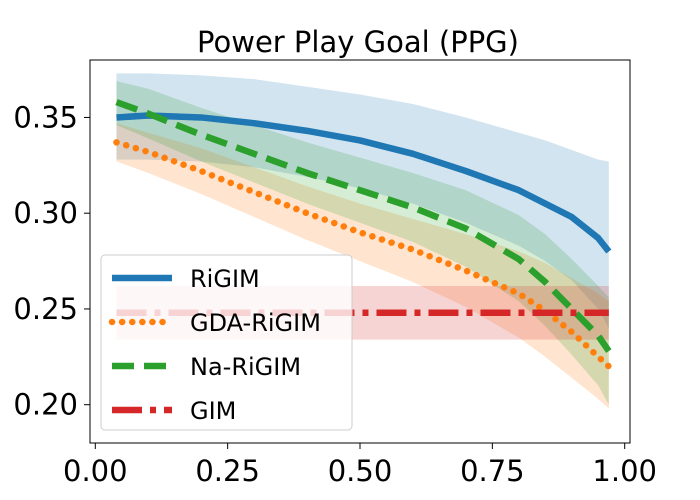  I want to click on x-axis: 0.00 0.25 0.50 0.75 1.00, so click(360, 465).